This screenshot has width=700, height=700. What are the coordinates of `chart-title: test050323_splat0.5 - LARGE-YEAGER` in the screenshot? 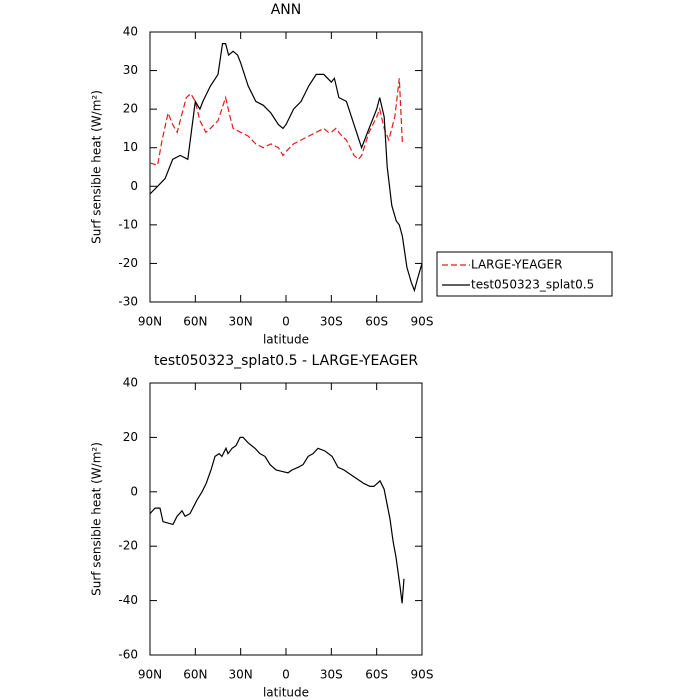 It's located at (286, 361).